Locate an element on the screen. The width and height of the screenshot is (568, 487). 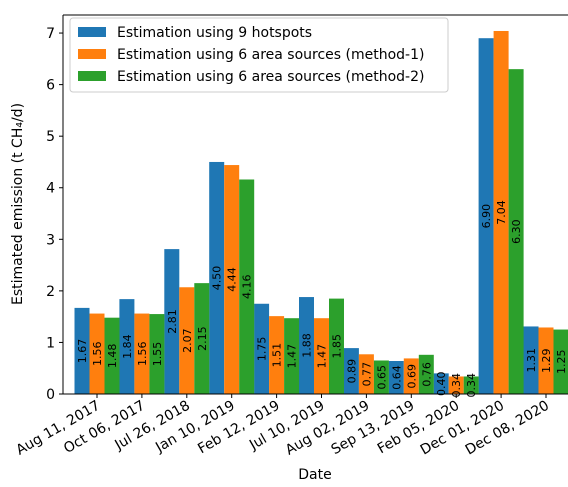
y-tick-label: 5 is located at coordinates (50, 137).